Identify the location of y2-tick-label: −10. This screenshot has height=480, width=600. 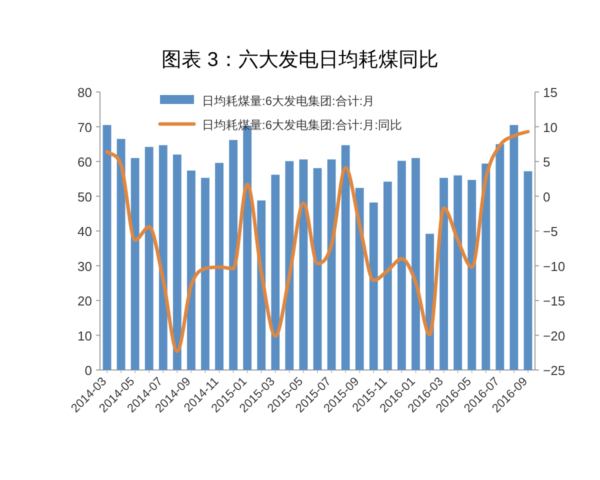
(554, 266).